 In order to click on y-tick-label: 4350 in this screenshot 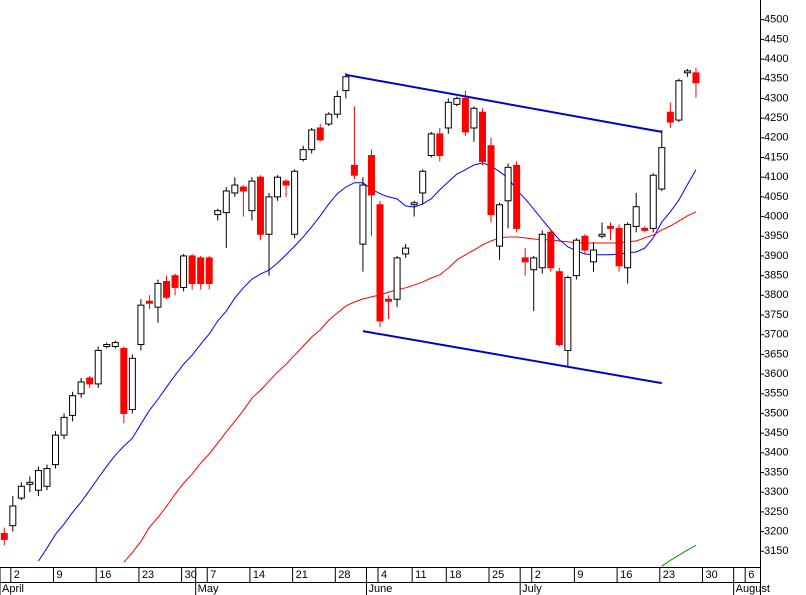, I will do `click(776, 79)`.